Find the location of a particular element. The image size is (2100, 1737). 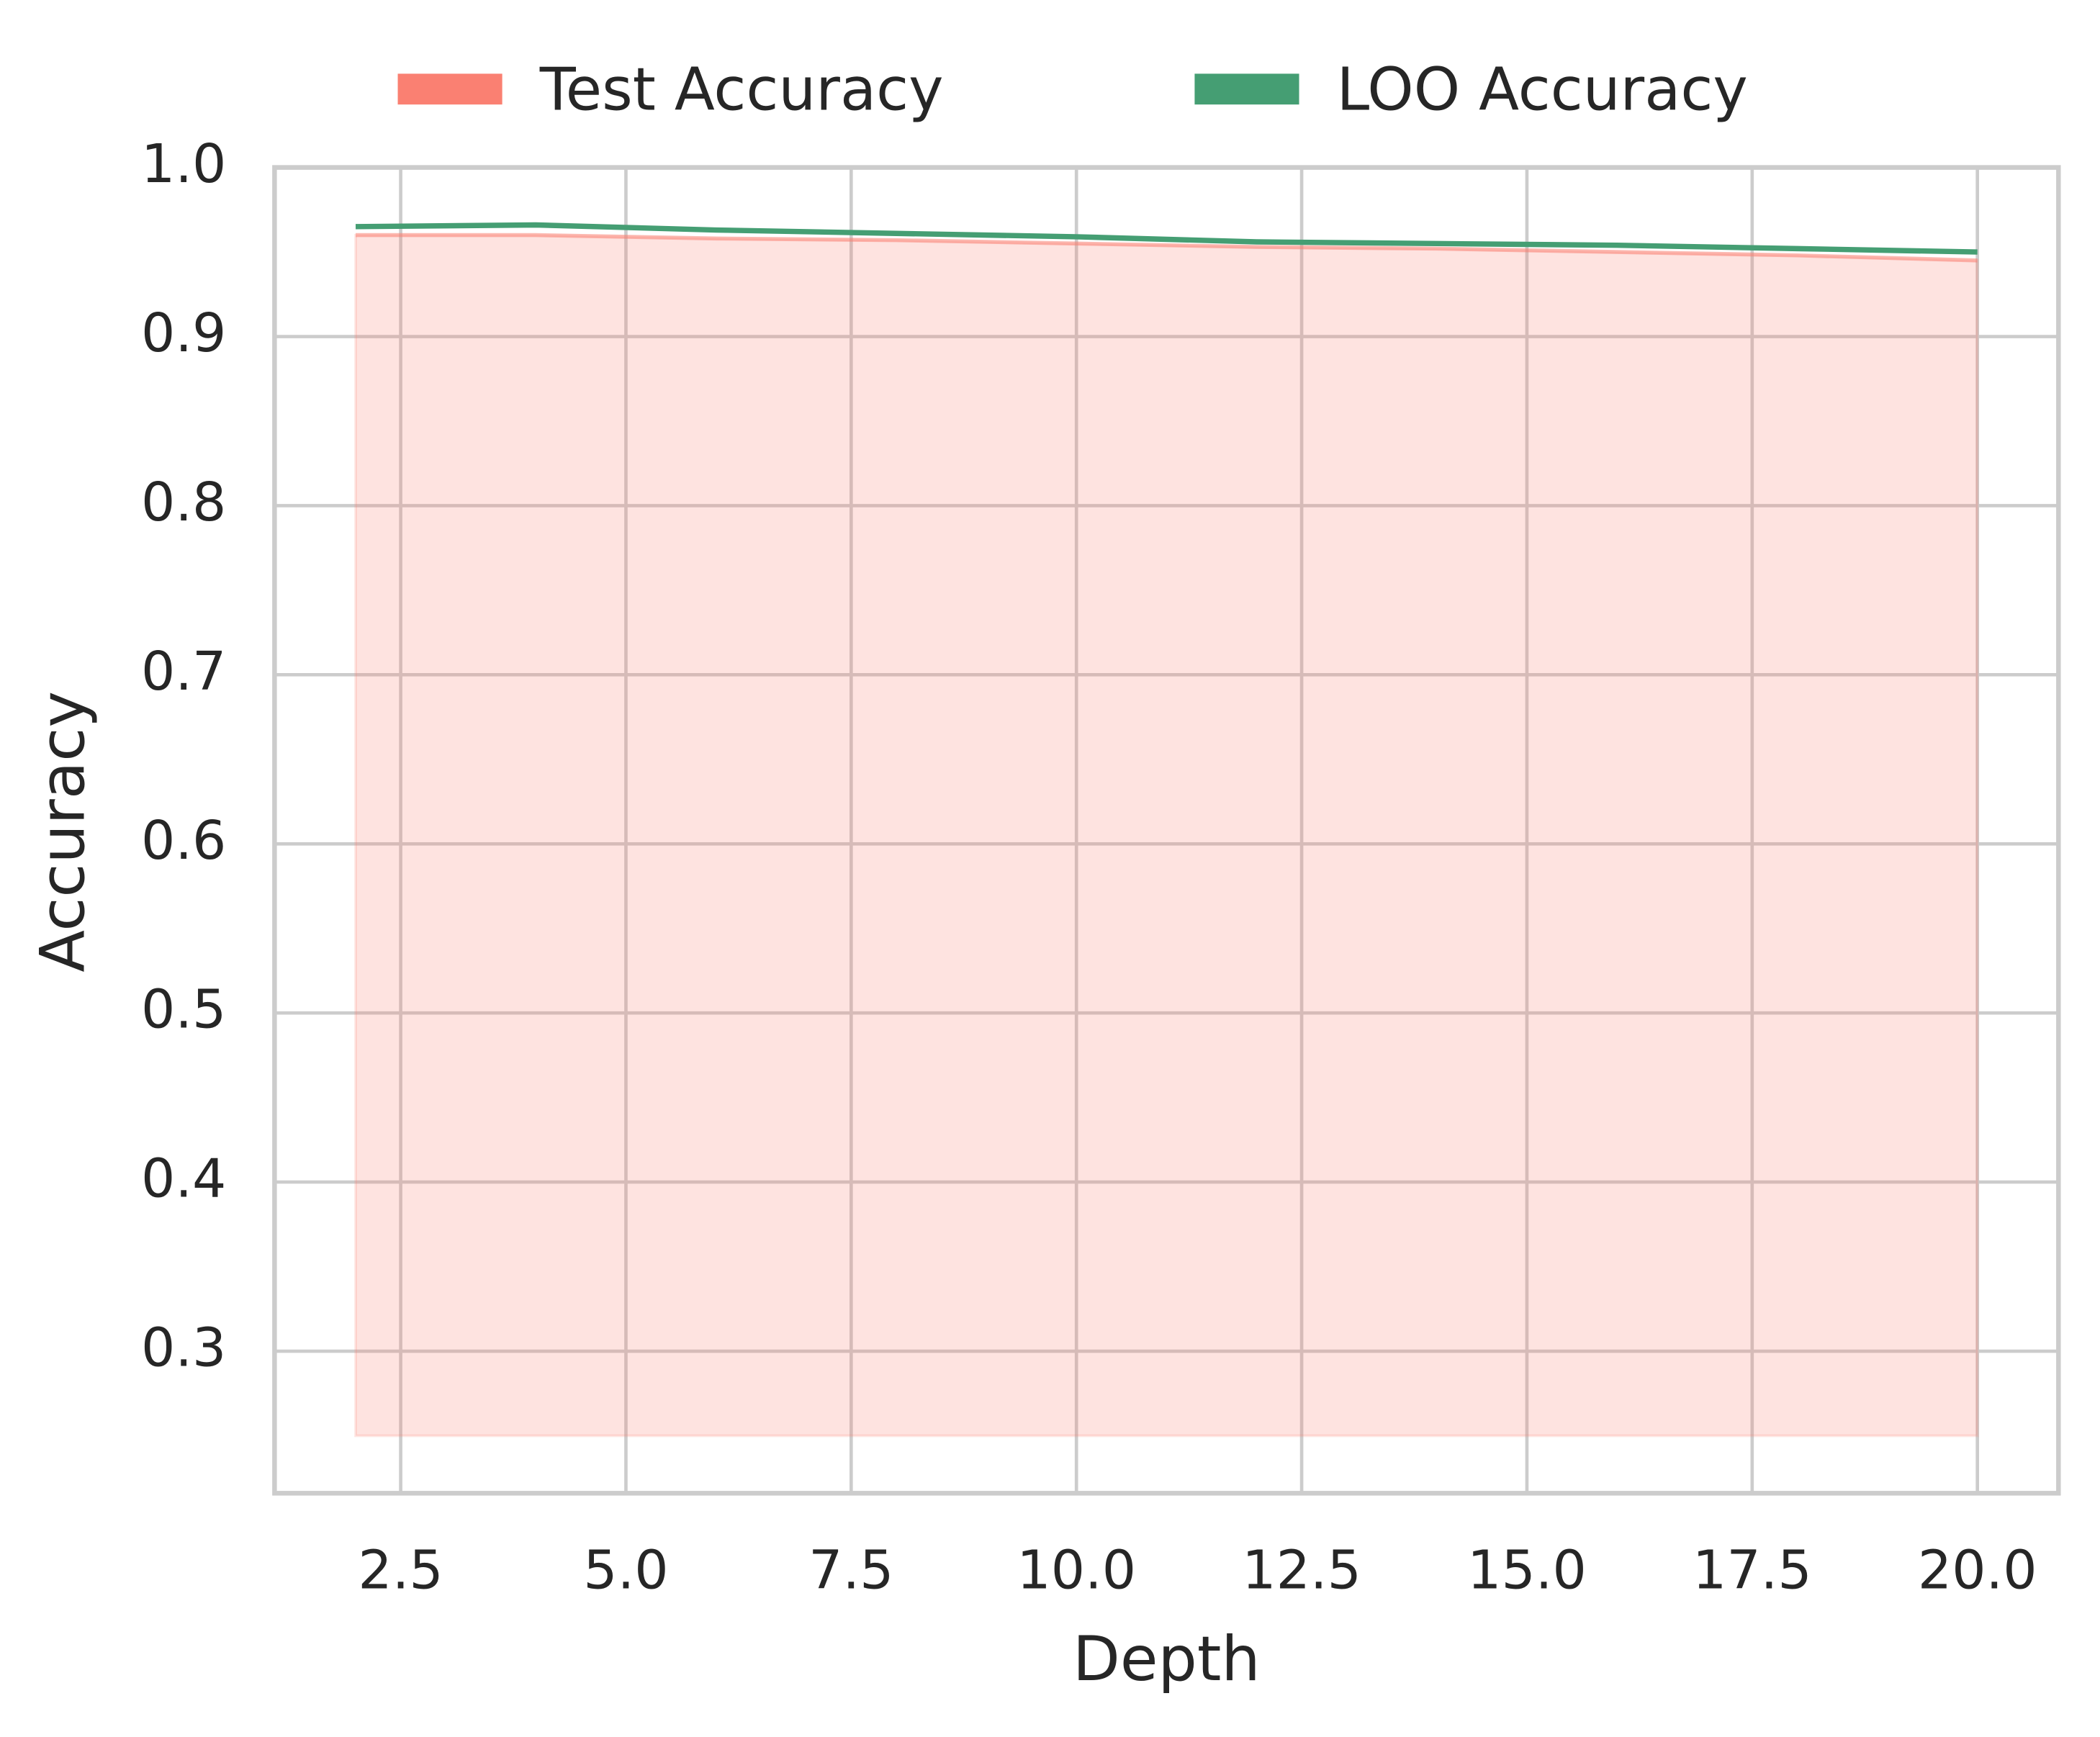

x-tick-label: 2.5 is located at coordinates (400, 1569).